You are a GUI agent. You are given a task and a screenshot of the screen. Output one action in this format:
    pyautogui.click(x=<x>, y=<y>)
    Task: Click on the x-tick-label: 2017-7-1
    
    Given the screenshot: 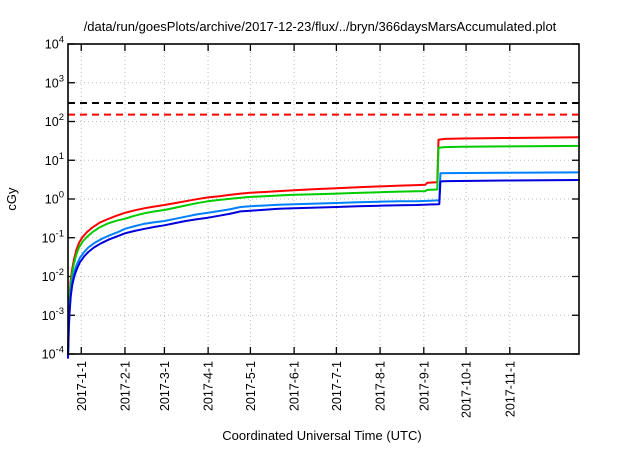 What is the action you would take?
    pyautogui.click(x=337, y=386)
    